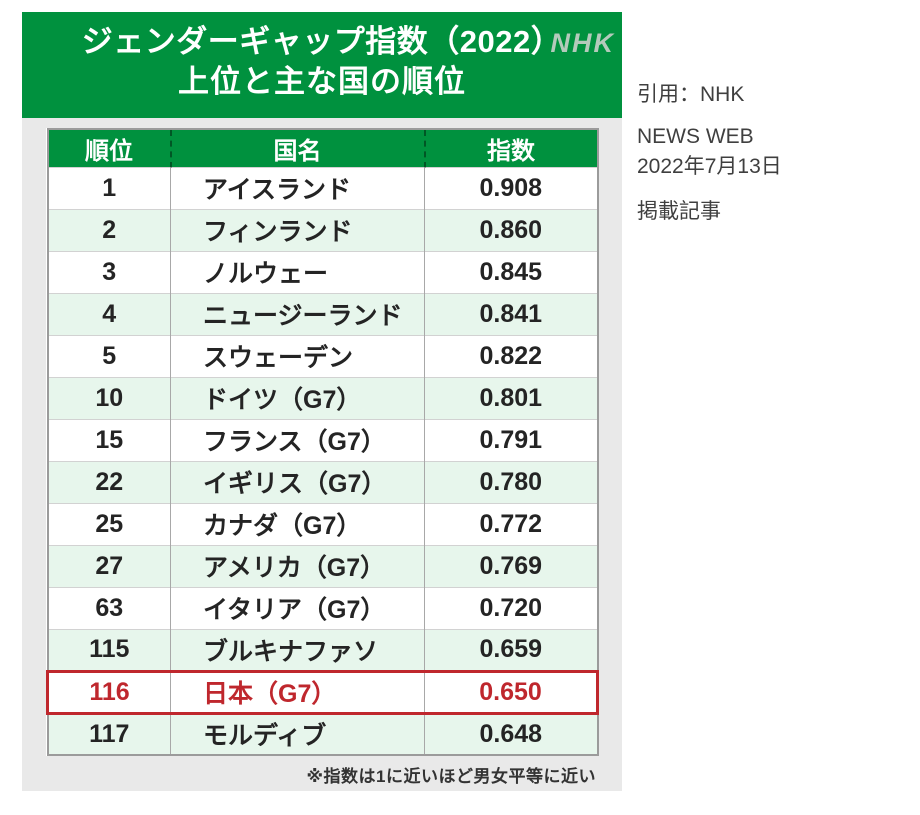 This screenshot has height=815, width=920. Describe the element at coordinates (109, 733) in the screenshot. I see `rank-cell: 117` at that location.